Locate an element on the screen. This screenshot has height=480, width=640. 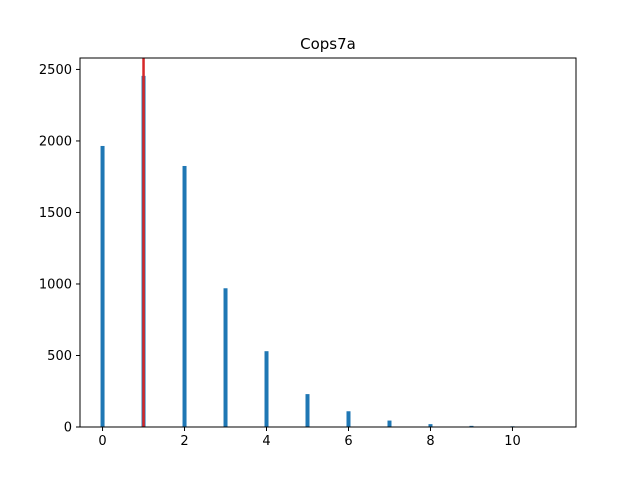
x-tick-label: 8 is located at coordinates (430, 441).